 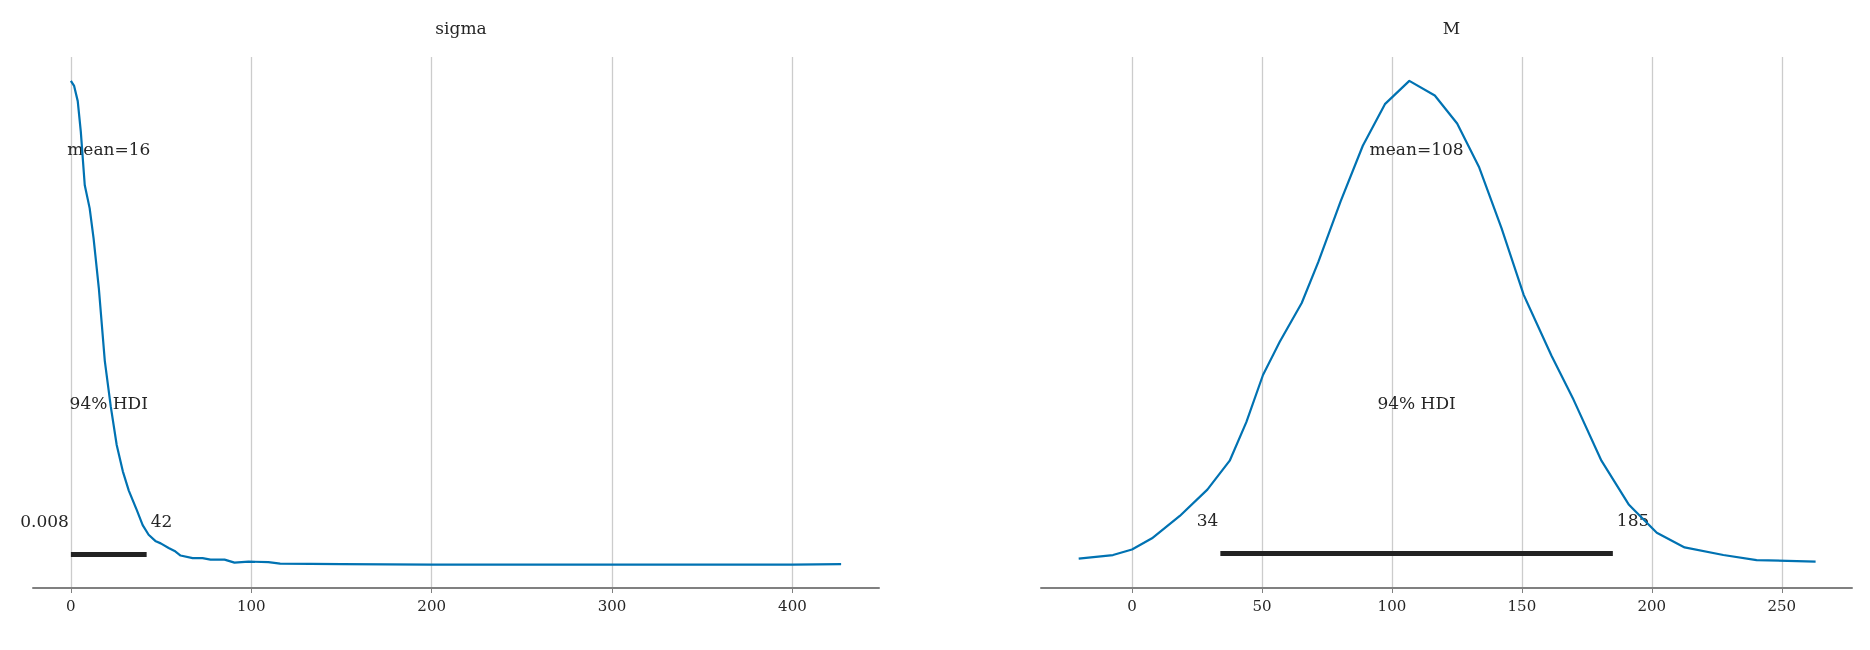 I want to click on chart-title: M, so click(x=1451, y=27).